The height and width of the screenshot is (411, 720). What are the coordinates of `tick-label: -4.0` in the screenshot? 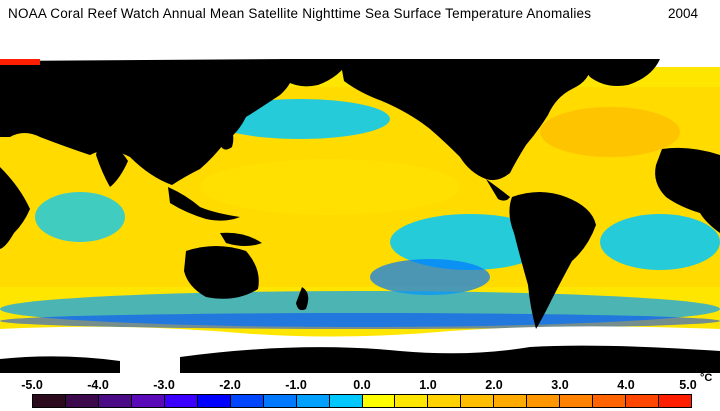 It's located at (98, 385).